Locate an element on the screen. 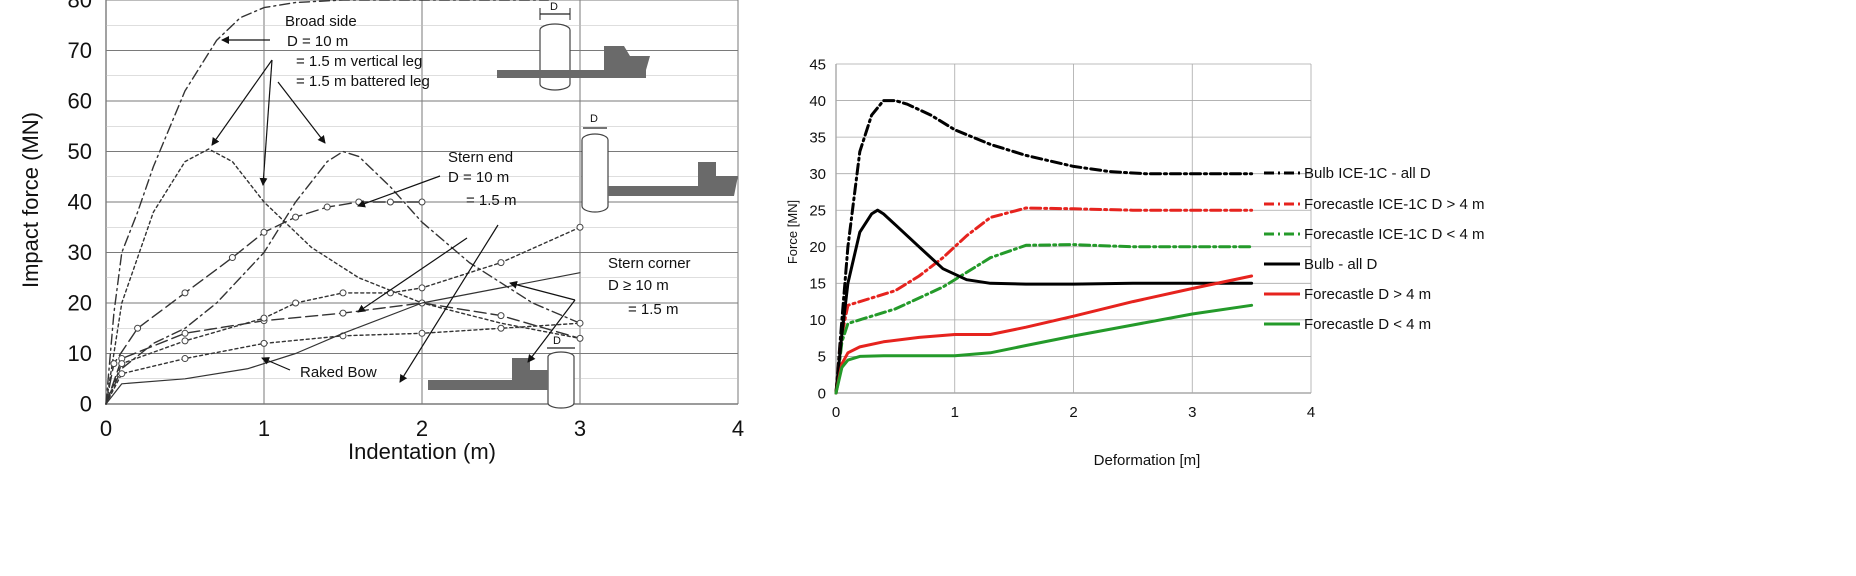  inset-stern-corner: D is located at coordinates (501, 372).